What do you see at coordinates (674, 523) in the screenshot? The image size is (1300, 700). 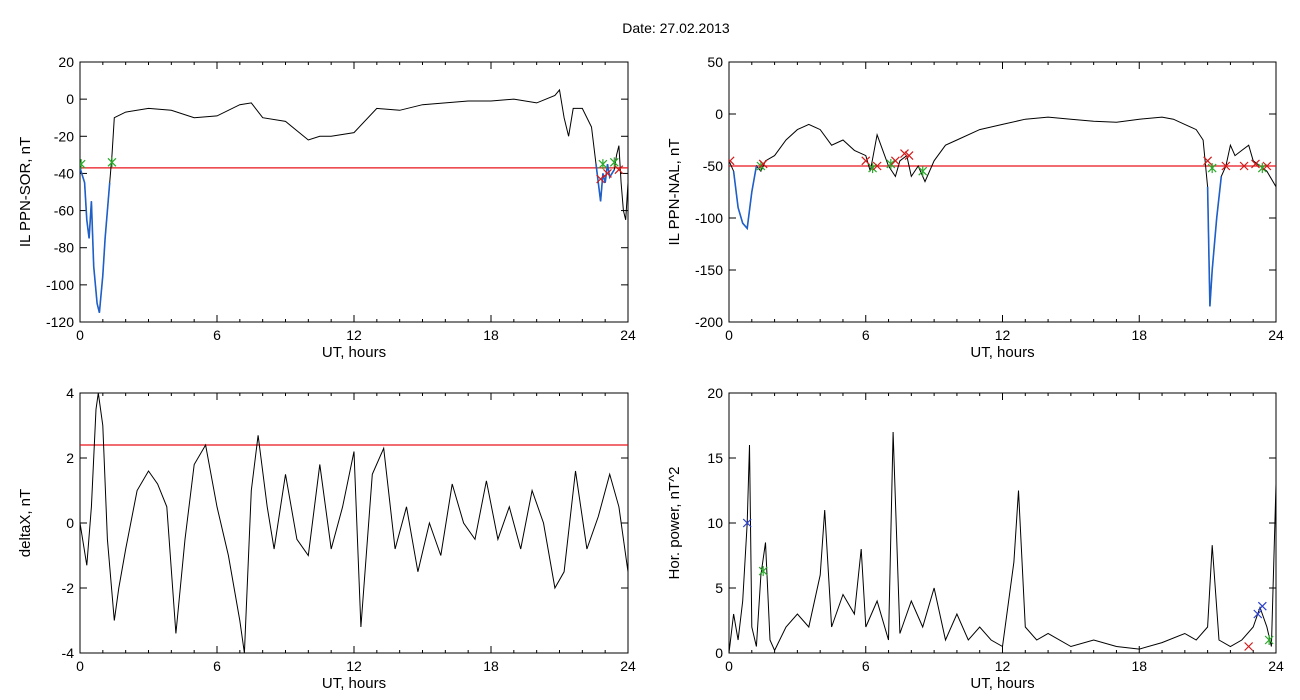 I see `y-axis-label: Hor. power, nT^2` at bounding box center [674, 523].